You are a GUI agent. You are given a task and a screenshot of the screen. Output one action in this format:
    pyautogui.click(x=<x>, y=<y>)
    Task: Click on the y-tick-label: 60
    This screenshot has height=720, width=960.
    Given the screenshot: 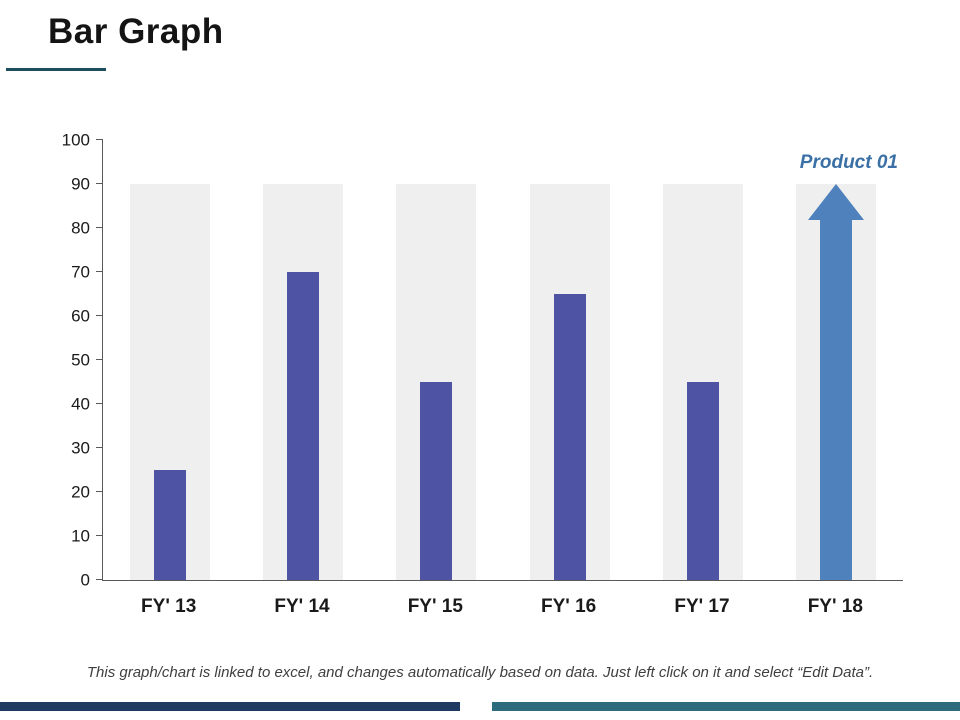 What is the action you would take?
    pyautogui.click(x=80, y=316)
    